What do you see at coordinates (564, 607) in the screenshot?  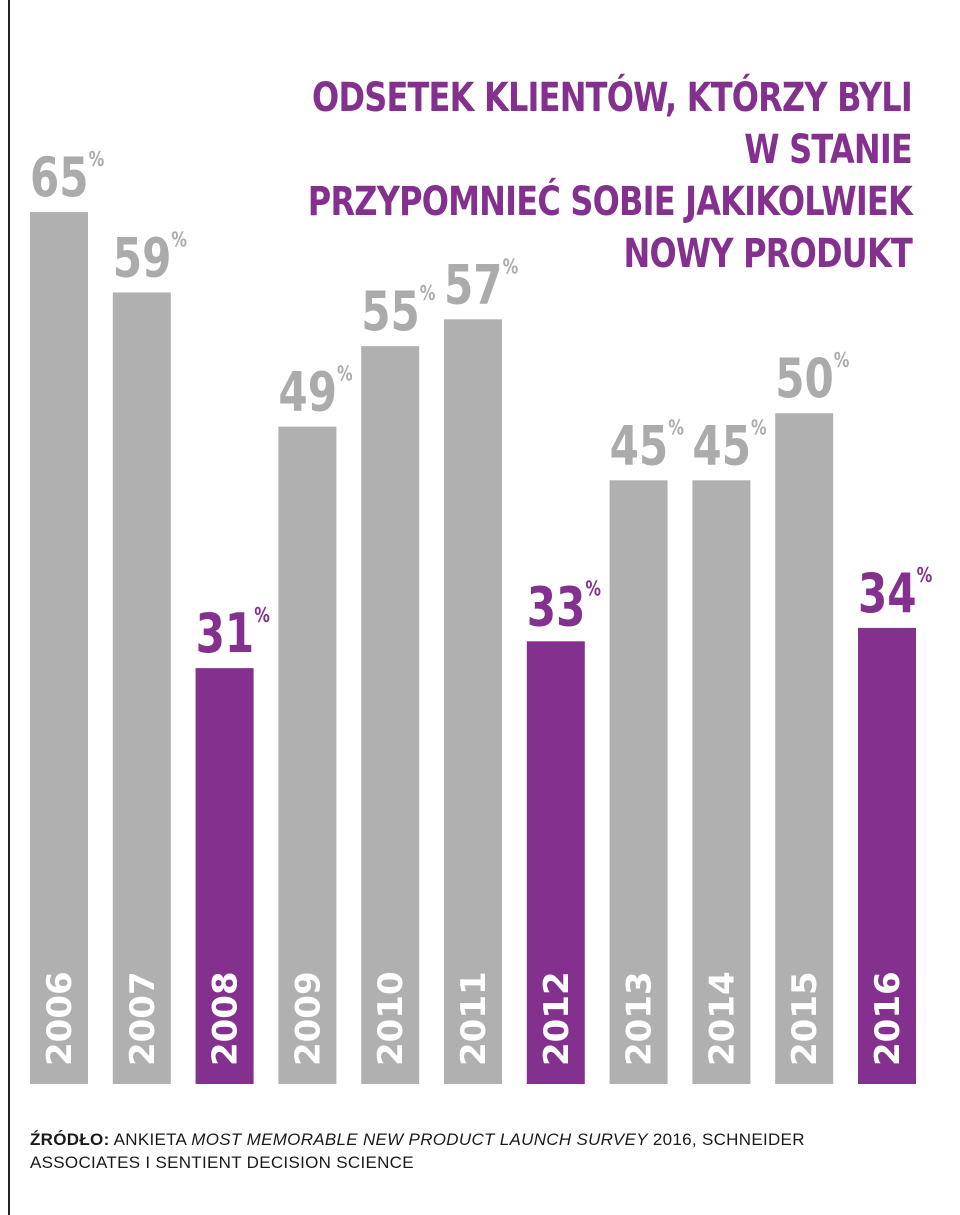 I see `value-label-2012: 33%` at bounding box center [564, 607].